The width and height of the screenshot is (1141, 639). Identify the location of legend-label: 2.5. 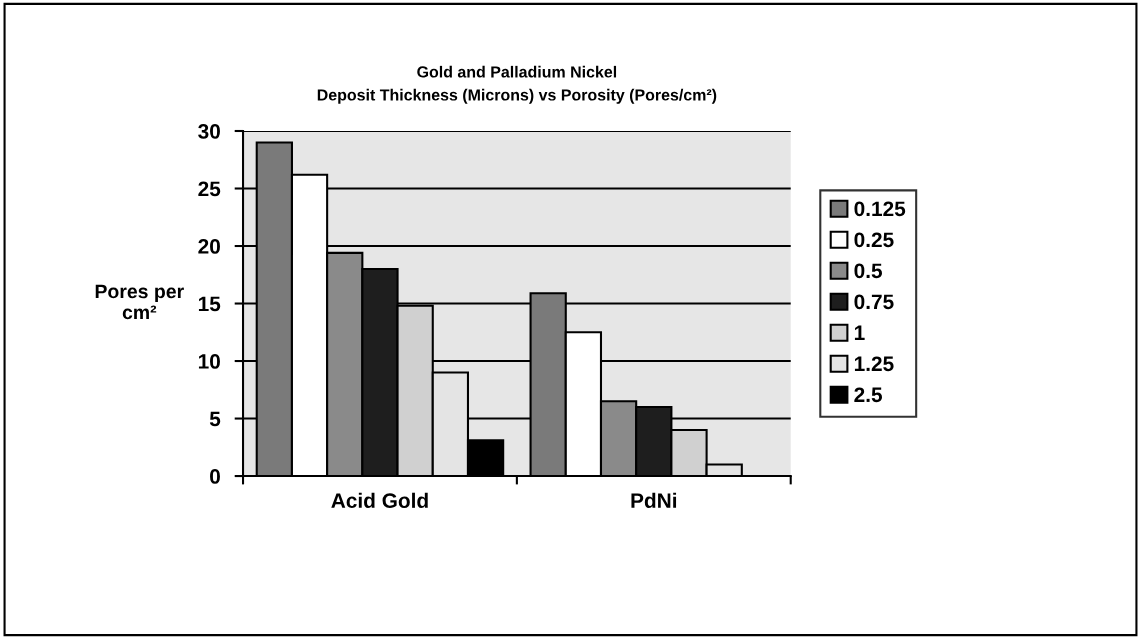
(868, 395).